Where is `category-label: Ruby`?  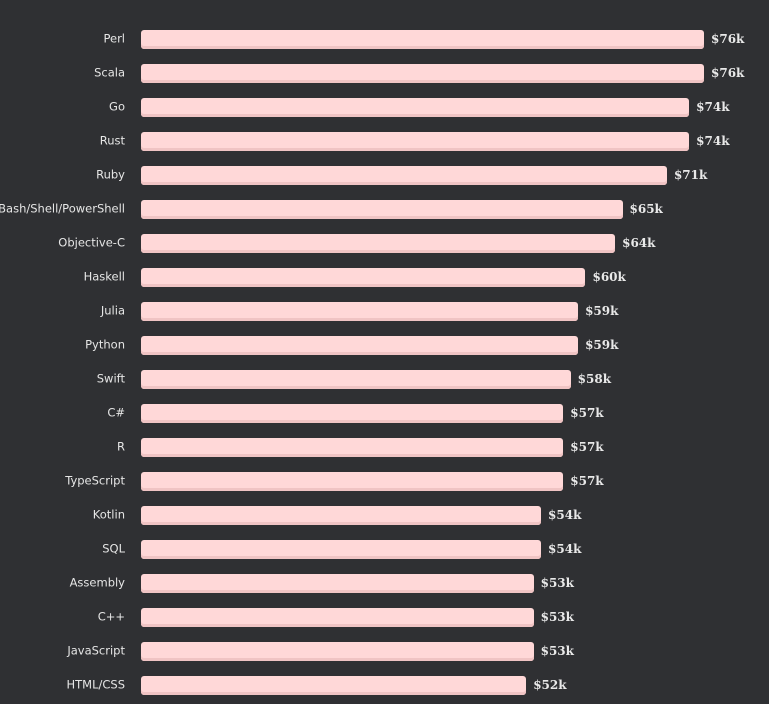 category-label: Ruby is located at coordinates (110, 174).